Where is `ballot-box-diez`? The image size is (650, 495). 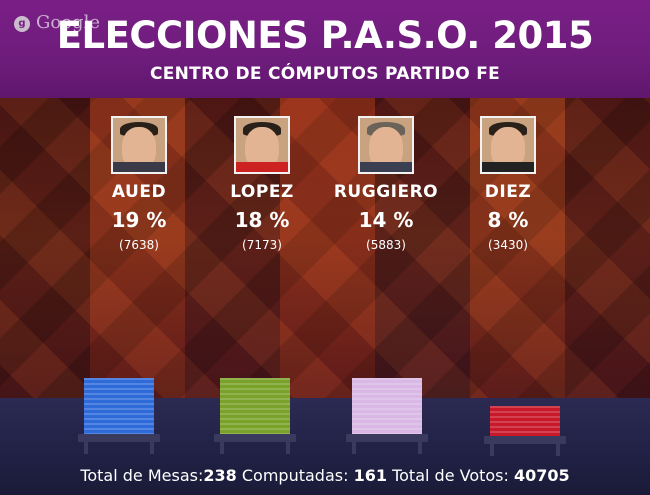
ballot-box-diez is located at coordinates (525, 431).